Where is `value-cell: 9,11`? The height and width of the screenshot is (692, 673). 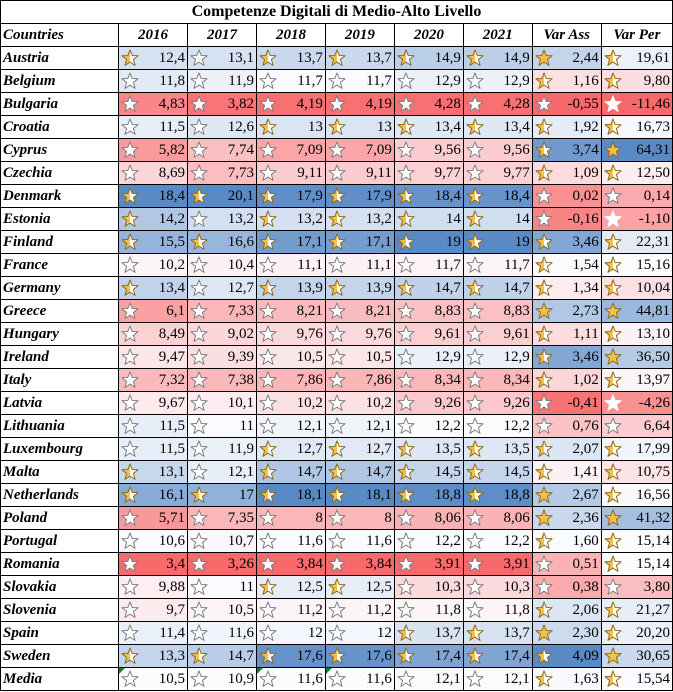 value-cell: 9,11 is located at coordinates (290, 173).